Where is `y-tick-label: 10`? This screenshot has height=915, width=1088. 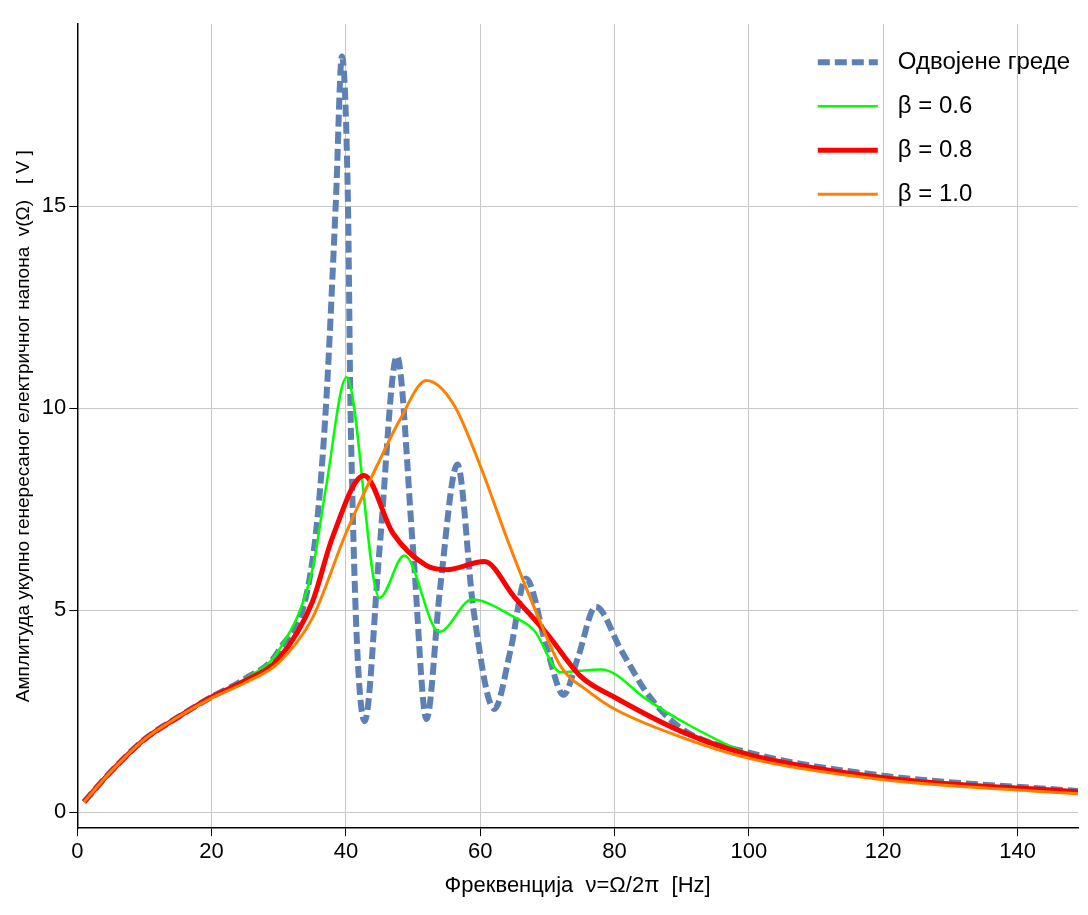
y-tick-label: 10 is located at coordinates (54, 407).